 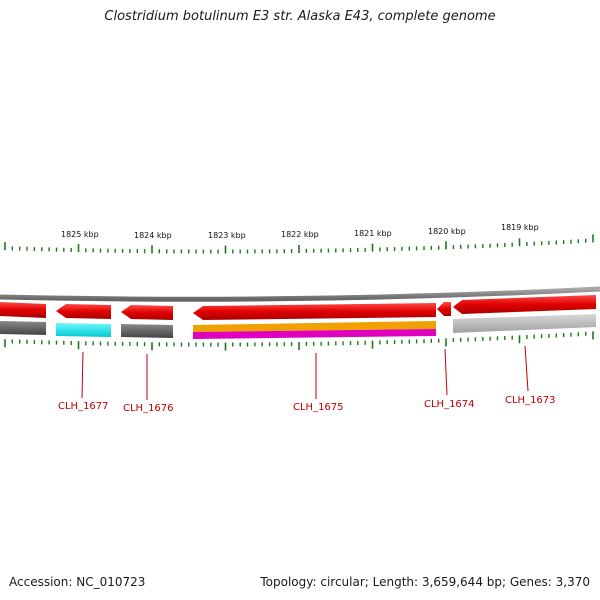 What do you see at coordinates (299, 341) in the screenshot?
I see `inner-ticks` at bounding box center [299, 341].